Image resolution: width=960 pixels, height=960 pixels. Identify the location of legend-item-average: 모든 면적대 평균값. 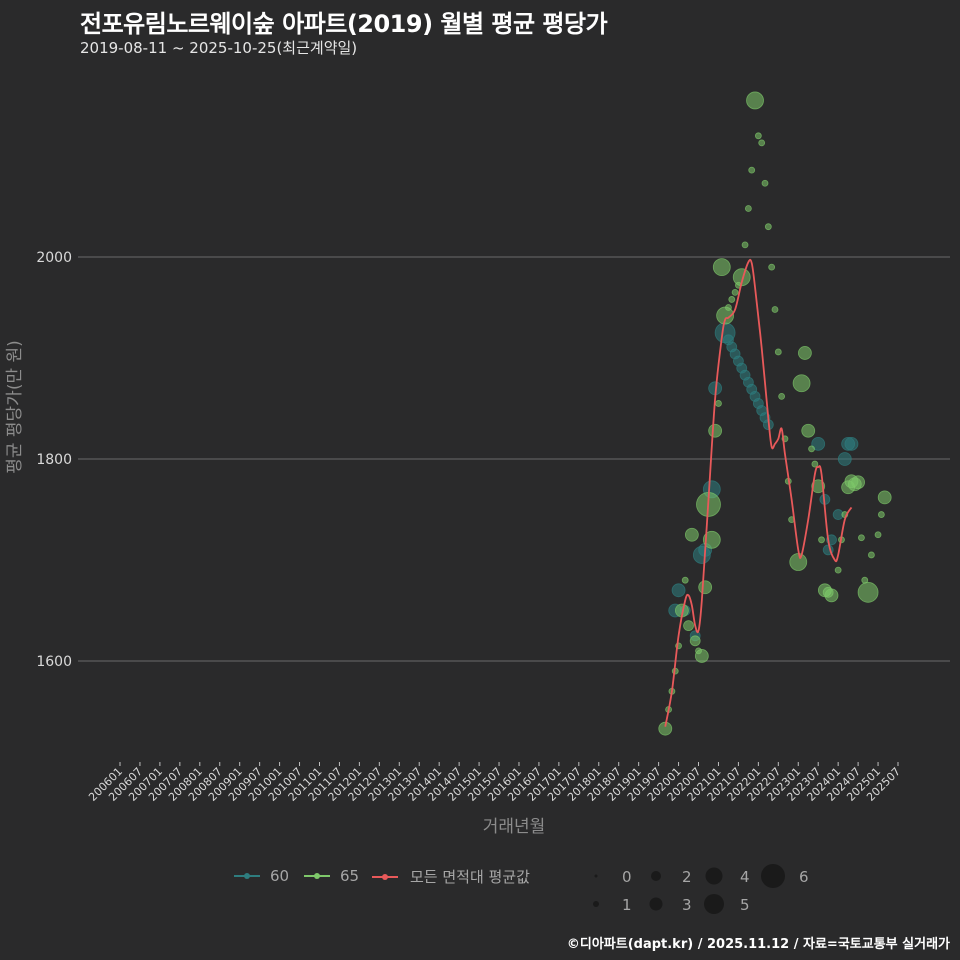
(450, 876).